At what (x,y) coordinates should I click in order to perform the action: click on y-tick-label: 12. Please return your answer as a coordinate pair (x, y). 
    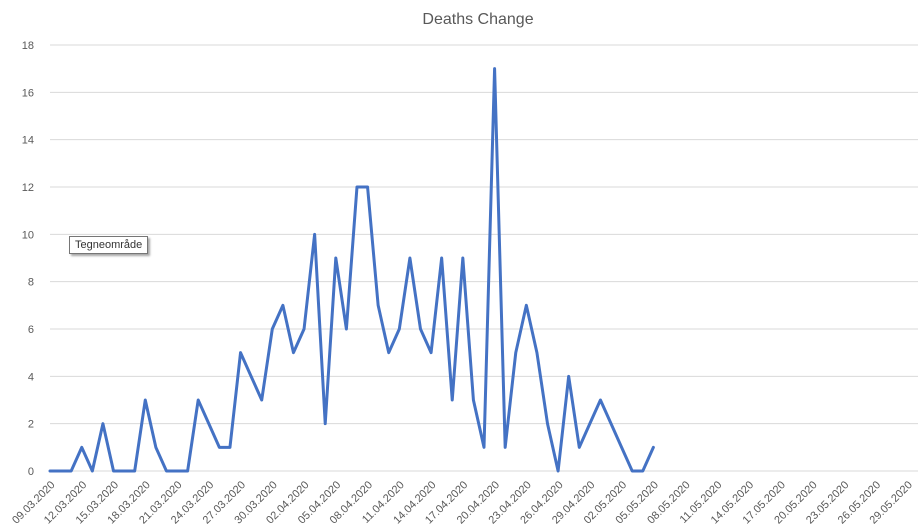
    Looking at the image, I should click on (28, 188).